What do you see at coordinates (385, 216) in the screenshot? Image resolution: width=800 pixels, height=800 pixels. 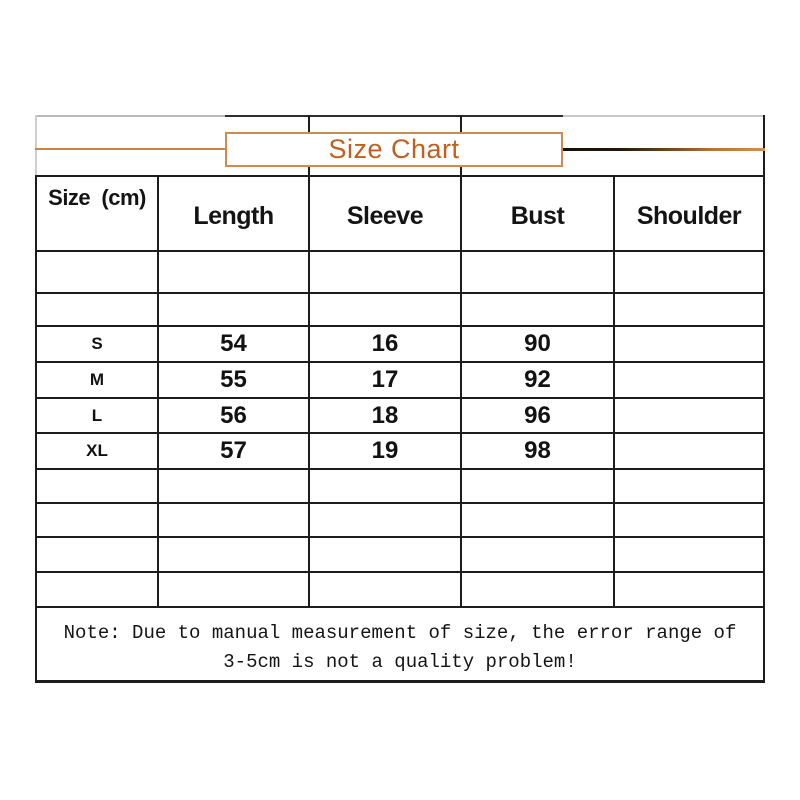 I see `header-cell-sleeve: Sleeve` at bounding box center [385, 216].